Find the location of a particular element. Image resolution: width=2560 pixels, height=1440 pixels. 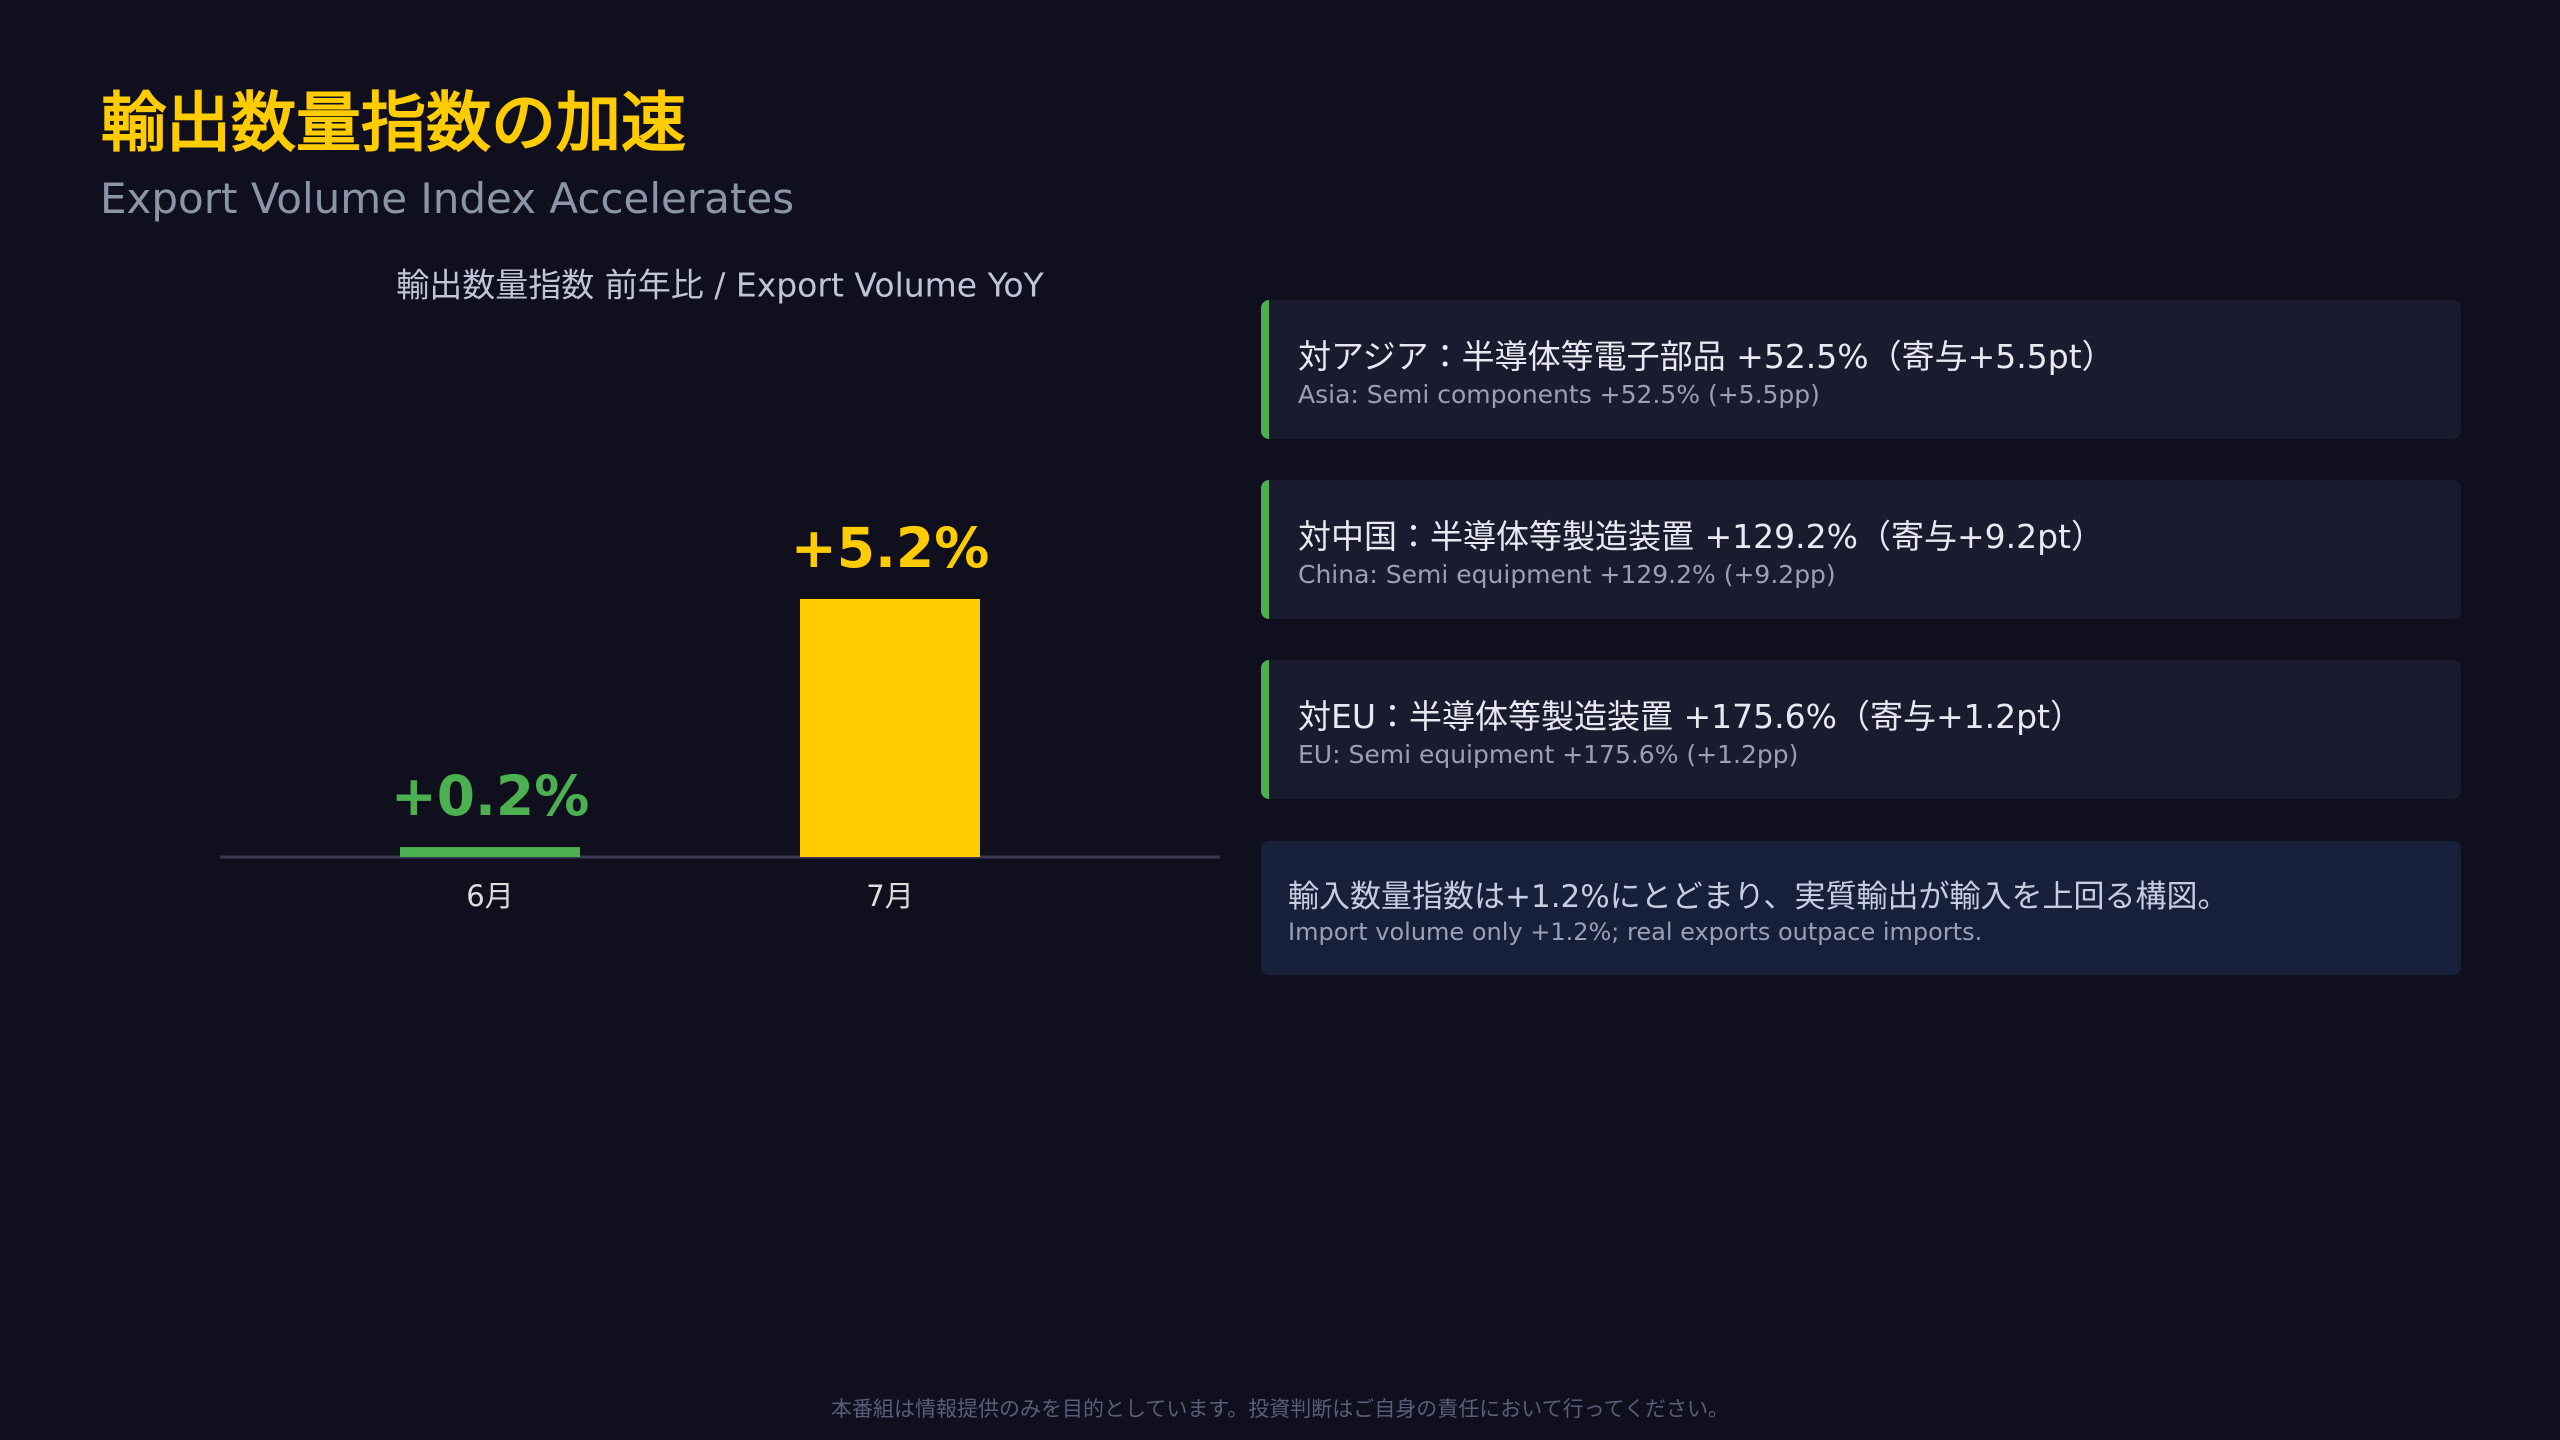

chart-title: 輸出数量指数 前年比 / Export Volume YoY is located at coordinates (720, 285).